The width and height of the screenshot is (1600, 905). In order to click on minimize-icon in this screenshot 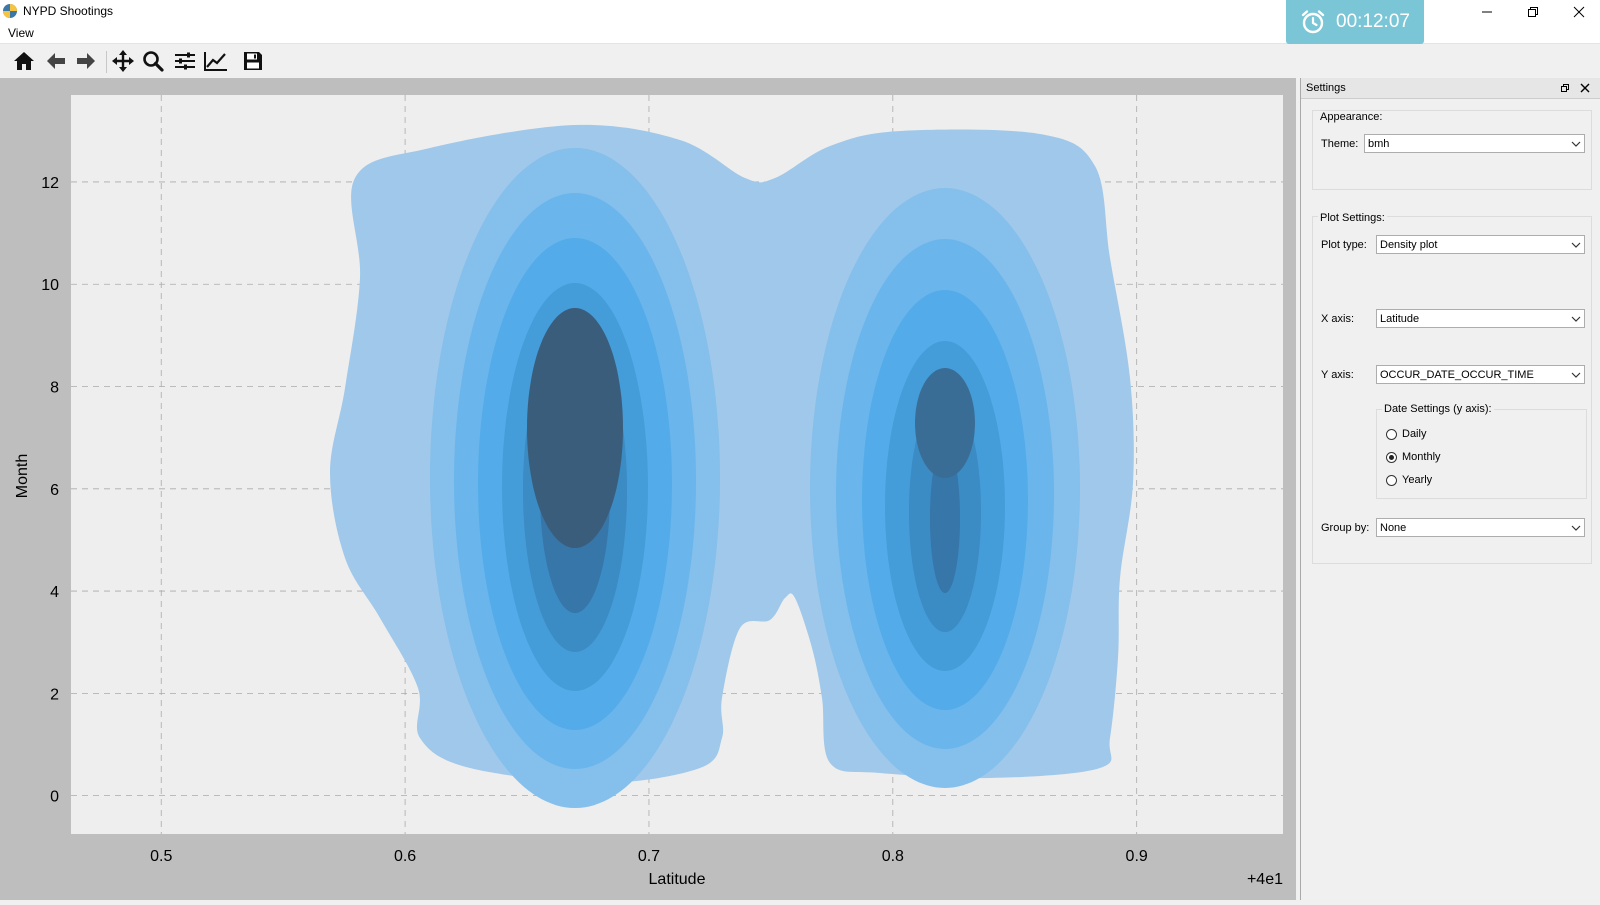, I will do `click(1487, 11)`.